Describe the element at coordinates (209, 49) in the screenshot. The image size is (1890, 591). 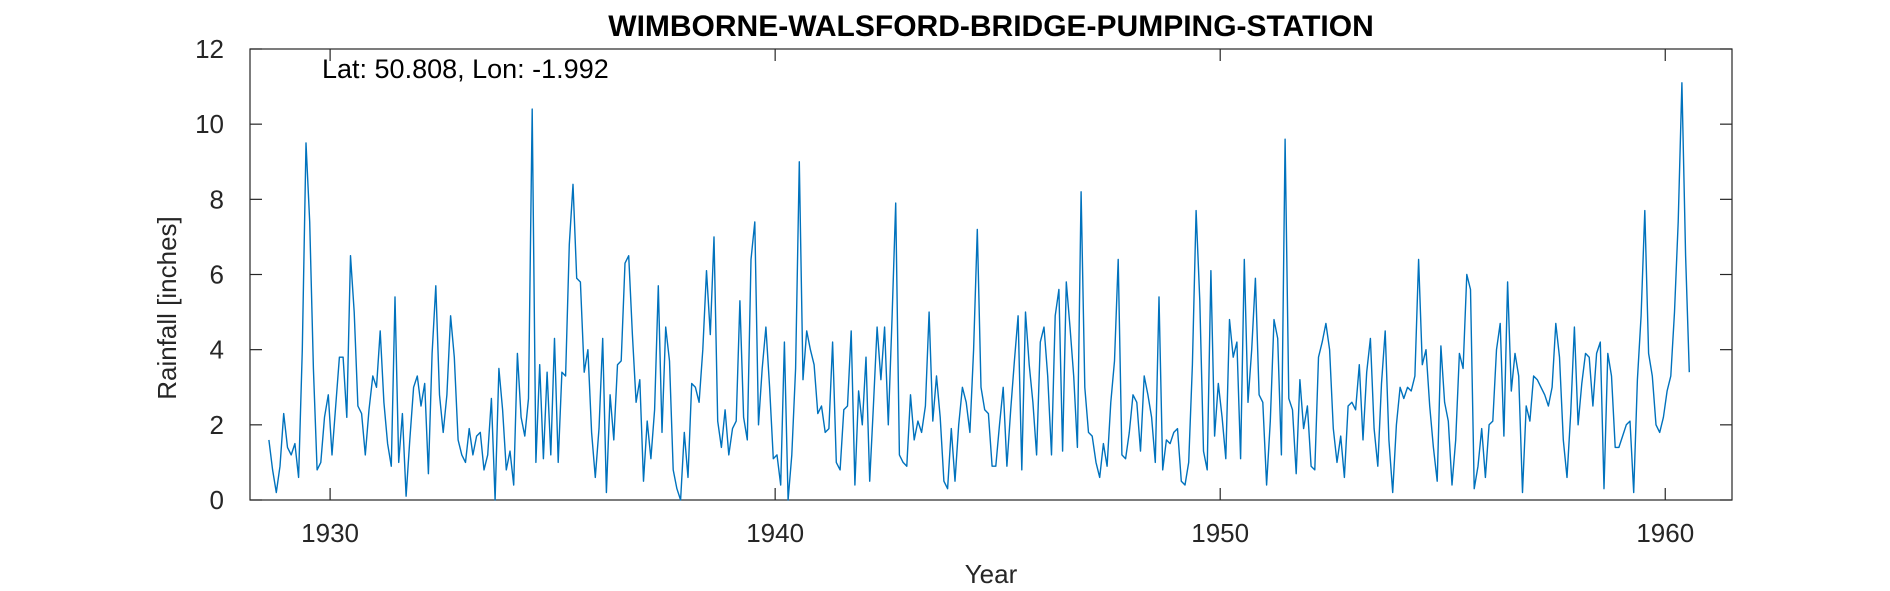
I see `y-tick-label: 12` at that location.